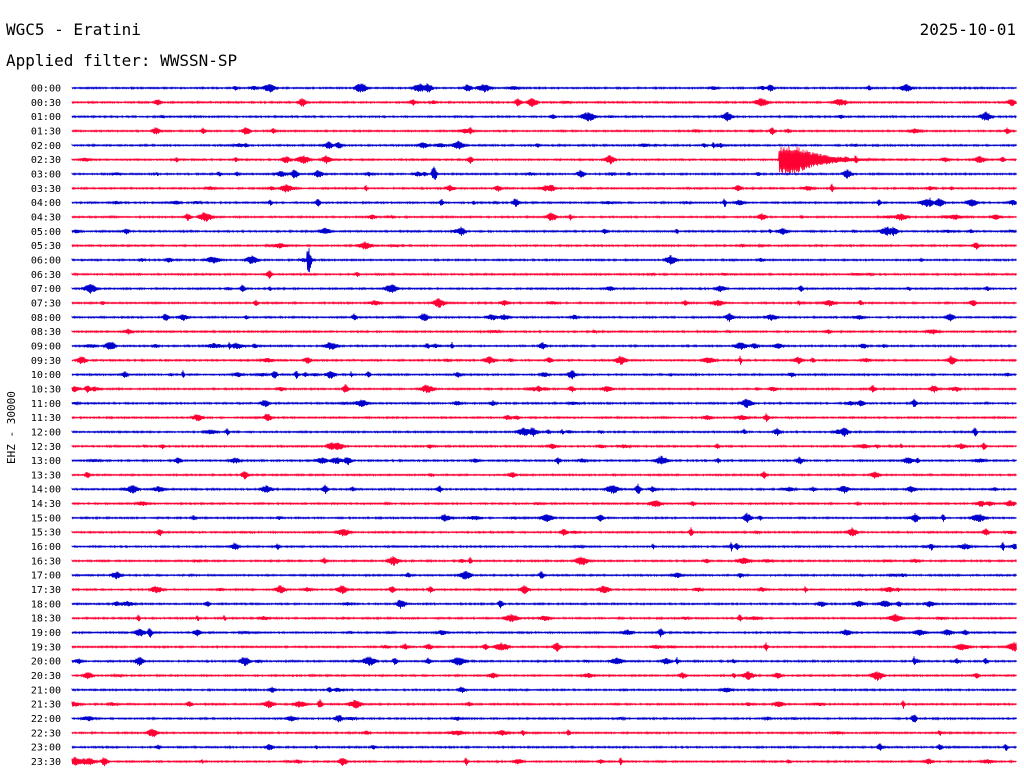 The image size is (1024, 780). What do you see at coordinates (46, 461) in the screenshot?
I see `time-tick-label: 13:00` at bounding box center [46, 461].